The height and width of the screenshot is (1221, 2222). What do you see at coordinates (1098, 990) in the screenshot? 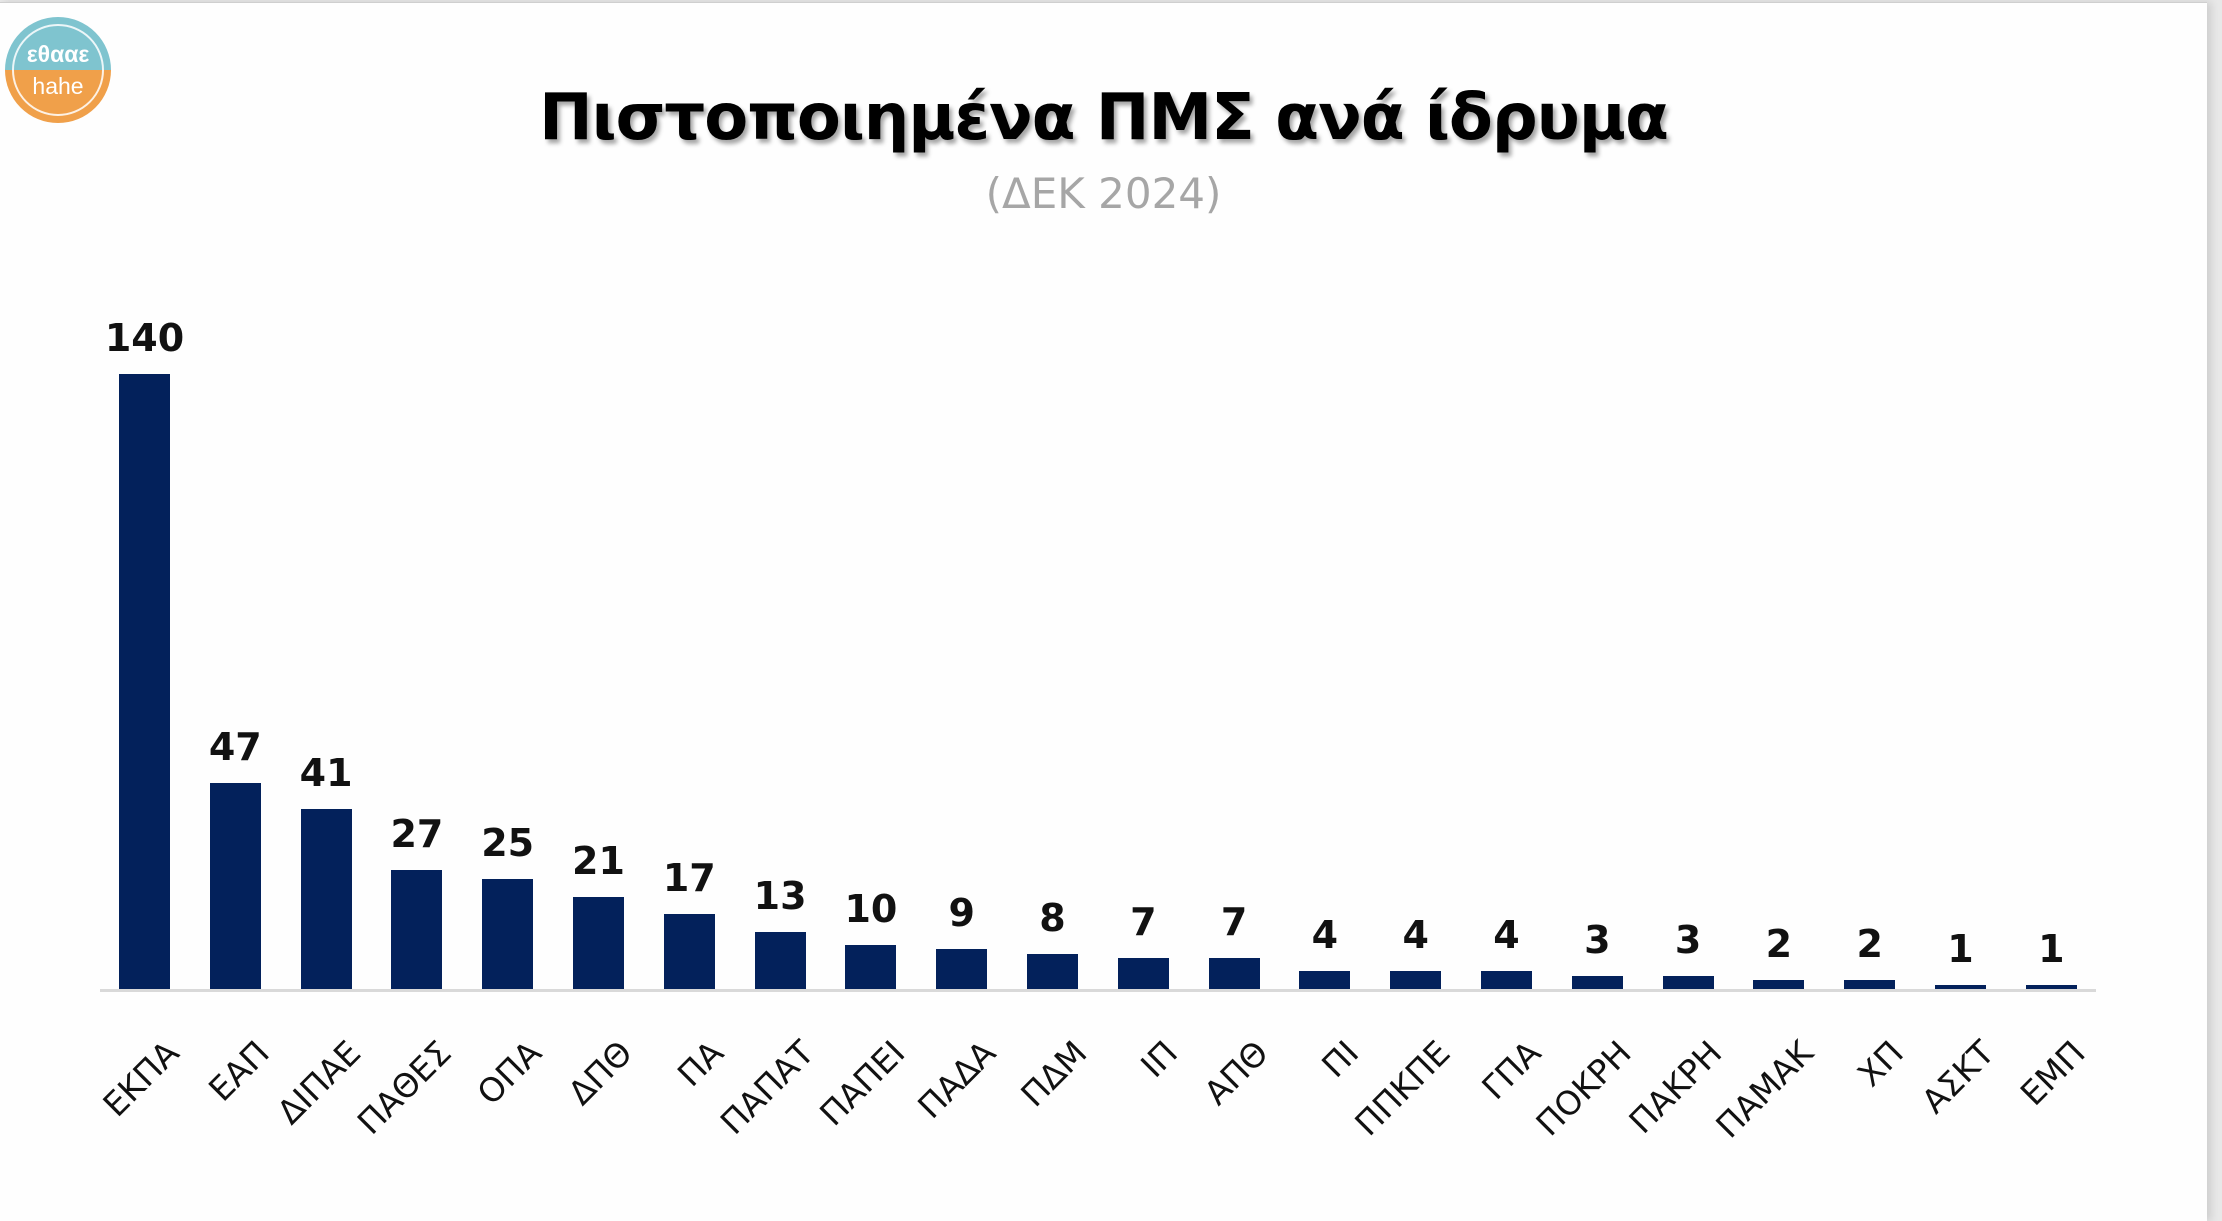
I see `x-axis-line` at bounding box center [1098, 990].